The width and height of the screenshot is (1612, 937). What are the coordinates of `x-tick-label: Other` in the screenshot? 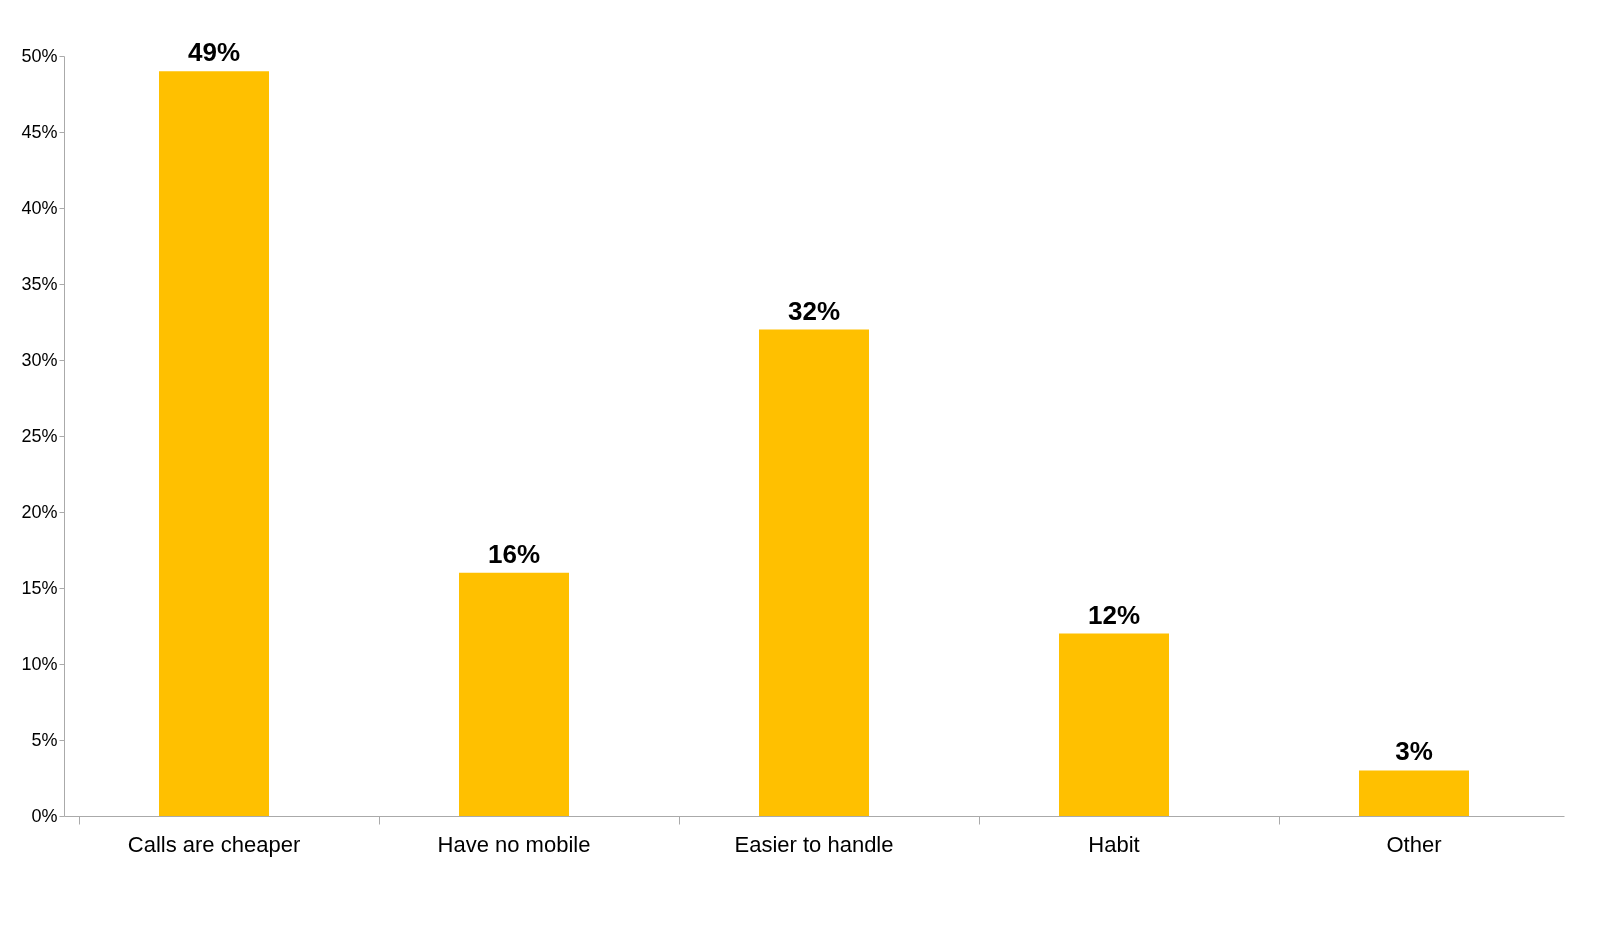 It's located at (1414, 844).